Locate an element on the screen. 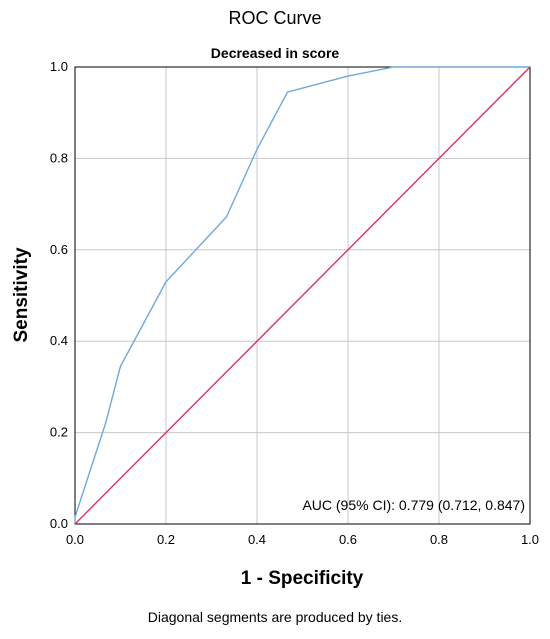 The height and width of the screenshot is (639, 550). y-tick-label: 0.4 is located at coordinates (59, 340).